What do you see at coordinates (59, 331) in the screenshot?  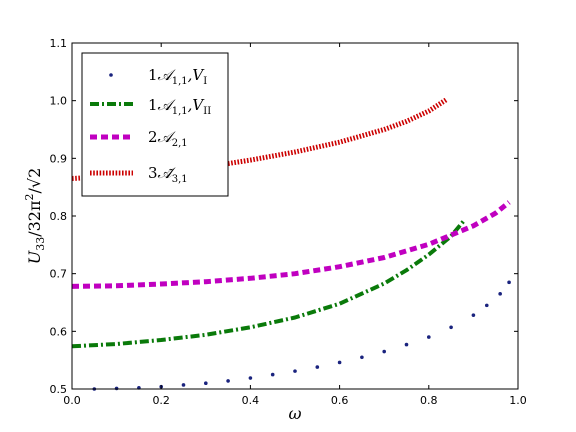 I see `y-tick-label: 0.6` at bounding box center [59, 331].